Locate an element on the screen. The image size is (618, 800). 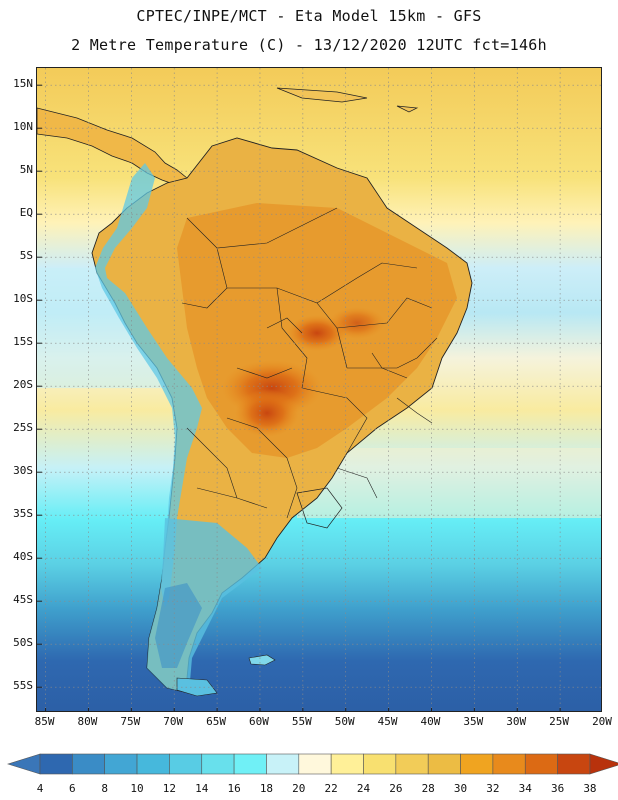
longitude-label: 30W is located at coordinates (516, 721).